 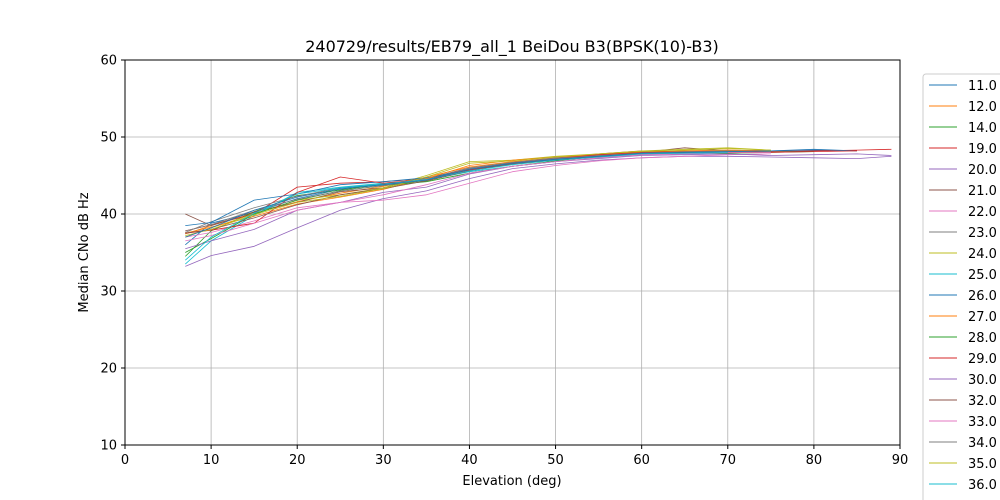 What do you see at coordinates (469, 460) in the screenshot?
I see `x-tick-label: 40` at bounding box center [469, 460].